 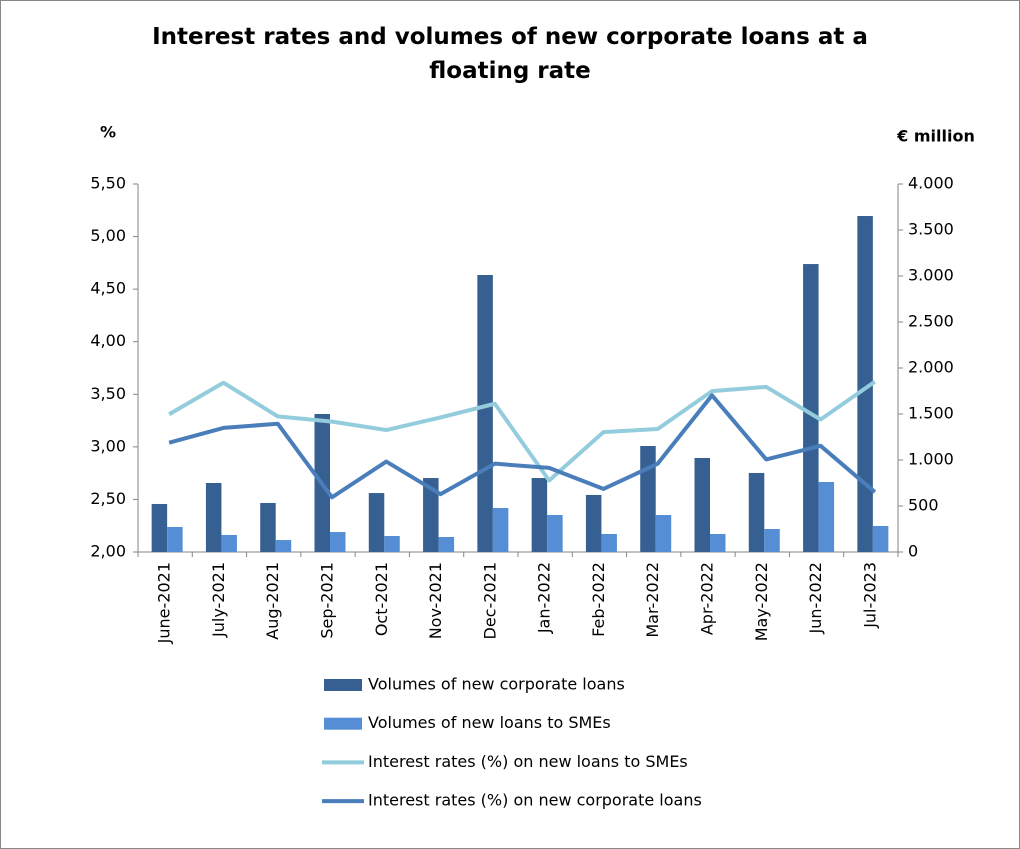 What do you see at coordinates (327, 600) in the screenshot?
I see `x-tick-label: Sep-2021` at bounding box center [327, 600].